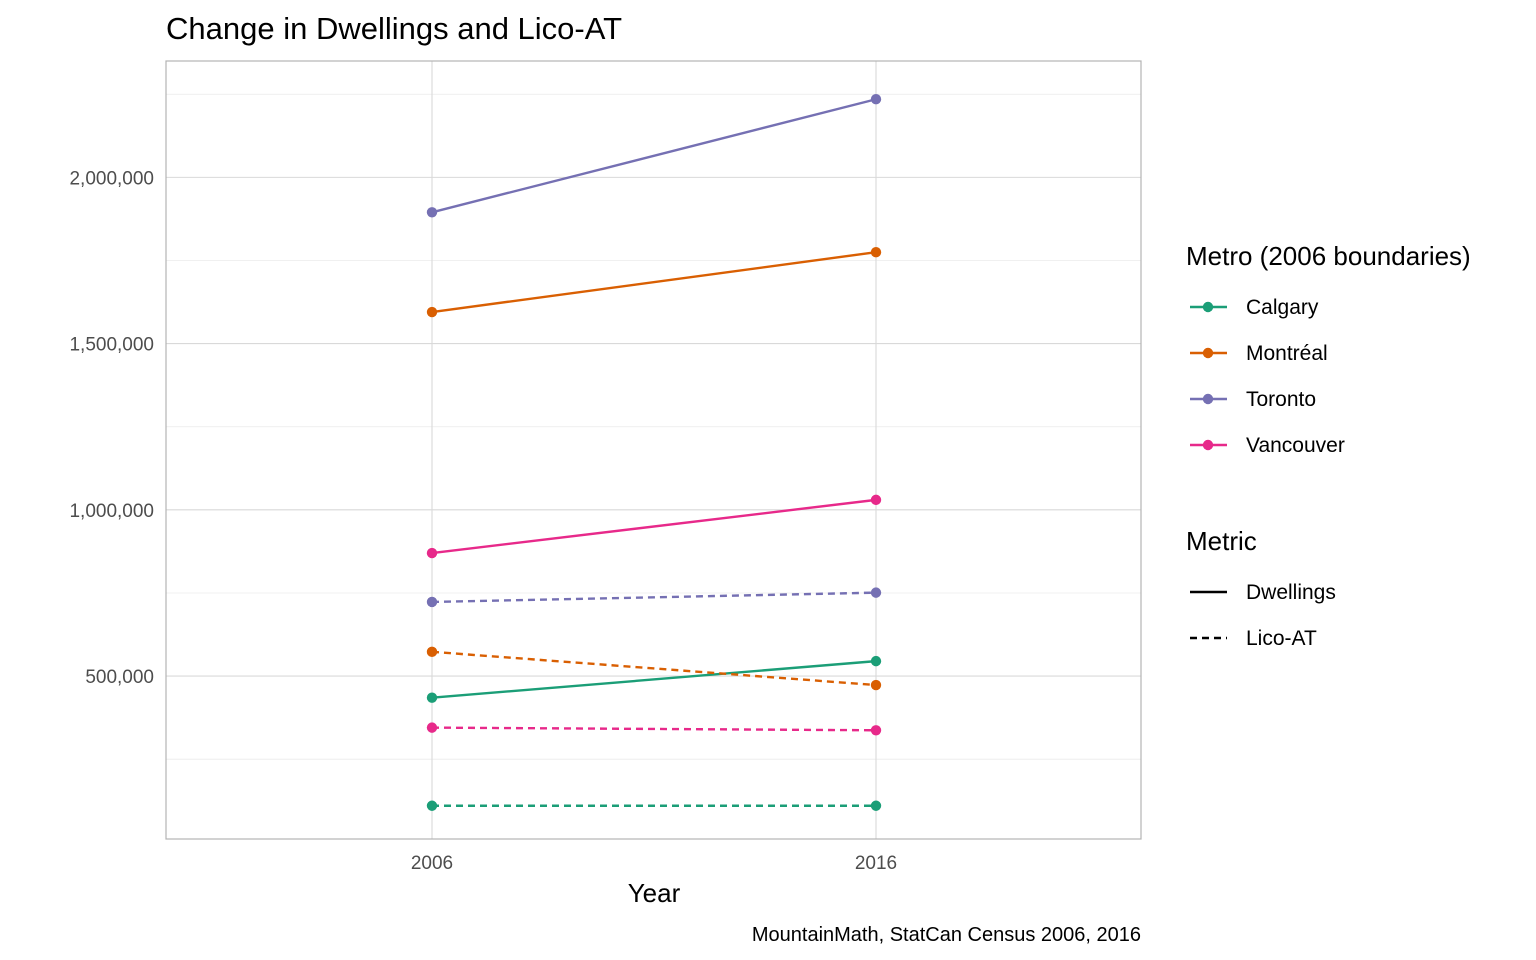 The image size is (1536, 960). I want to click on series-line-toronto-dwellings, so click(654, 156).